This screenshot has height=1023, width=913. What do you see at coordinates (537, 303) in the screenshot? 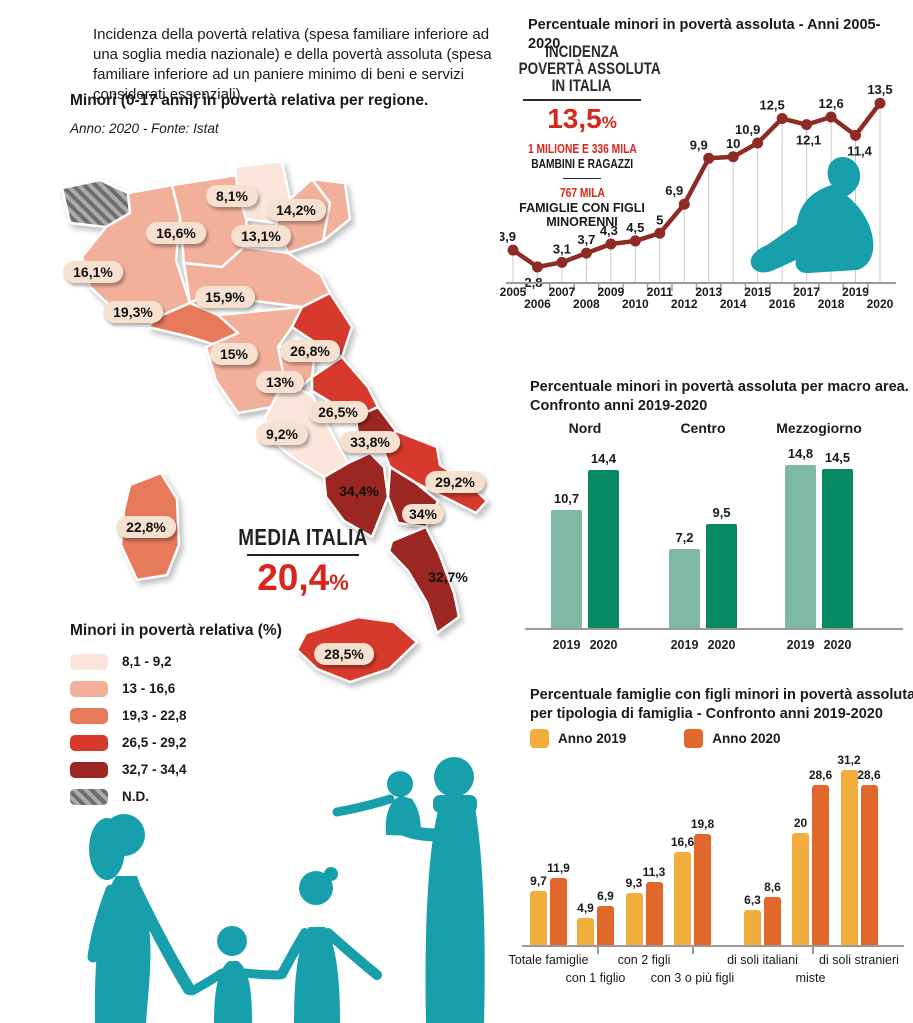
I see `year-tick-label: 2006` at bounding box center [537, 303].